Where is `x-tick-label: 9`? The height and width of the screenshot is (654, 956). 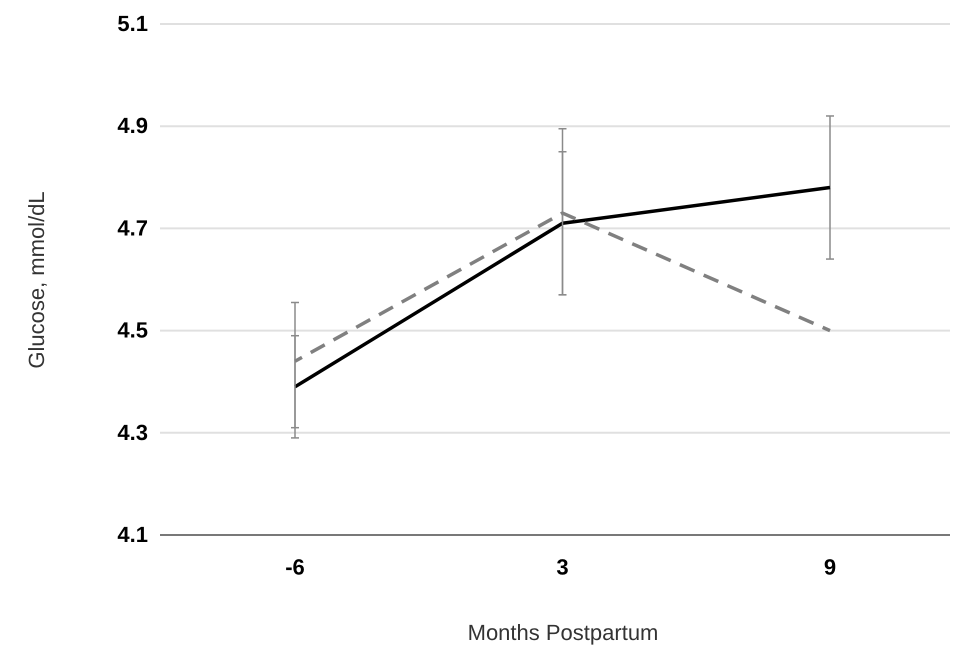
x-tick-label: 9 is located at coordinates (830, 567).